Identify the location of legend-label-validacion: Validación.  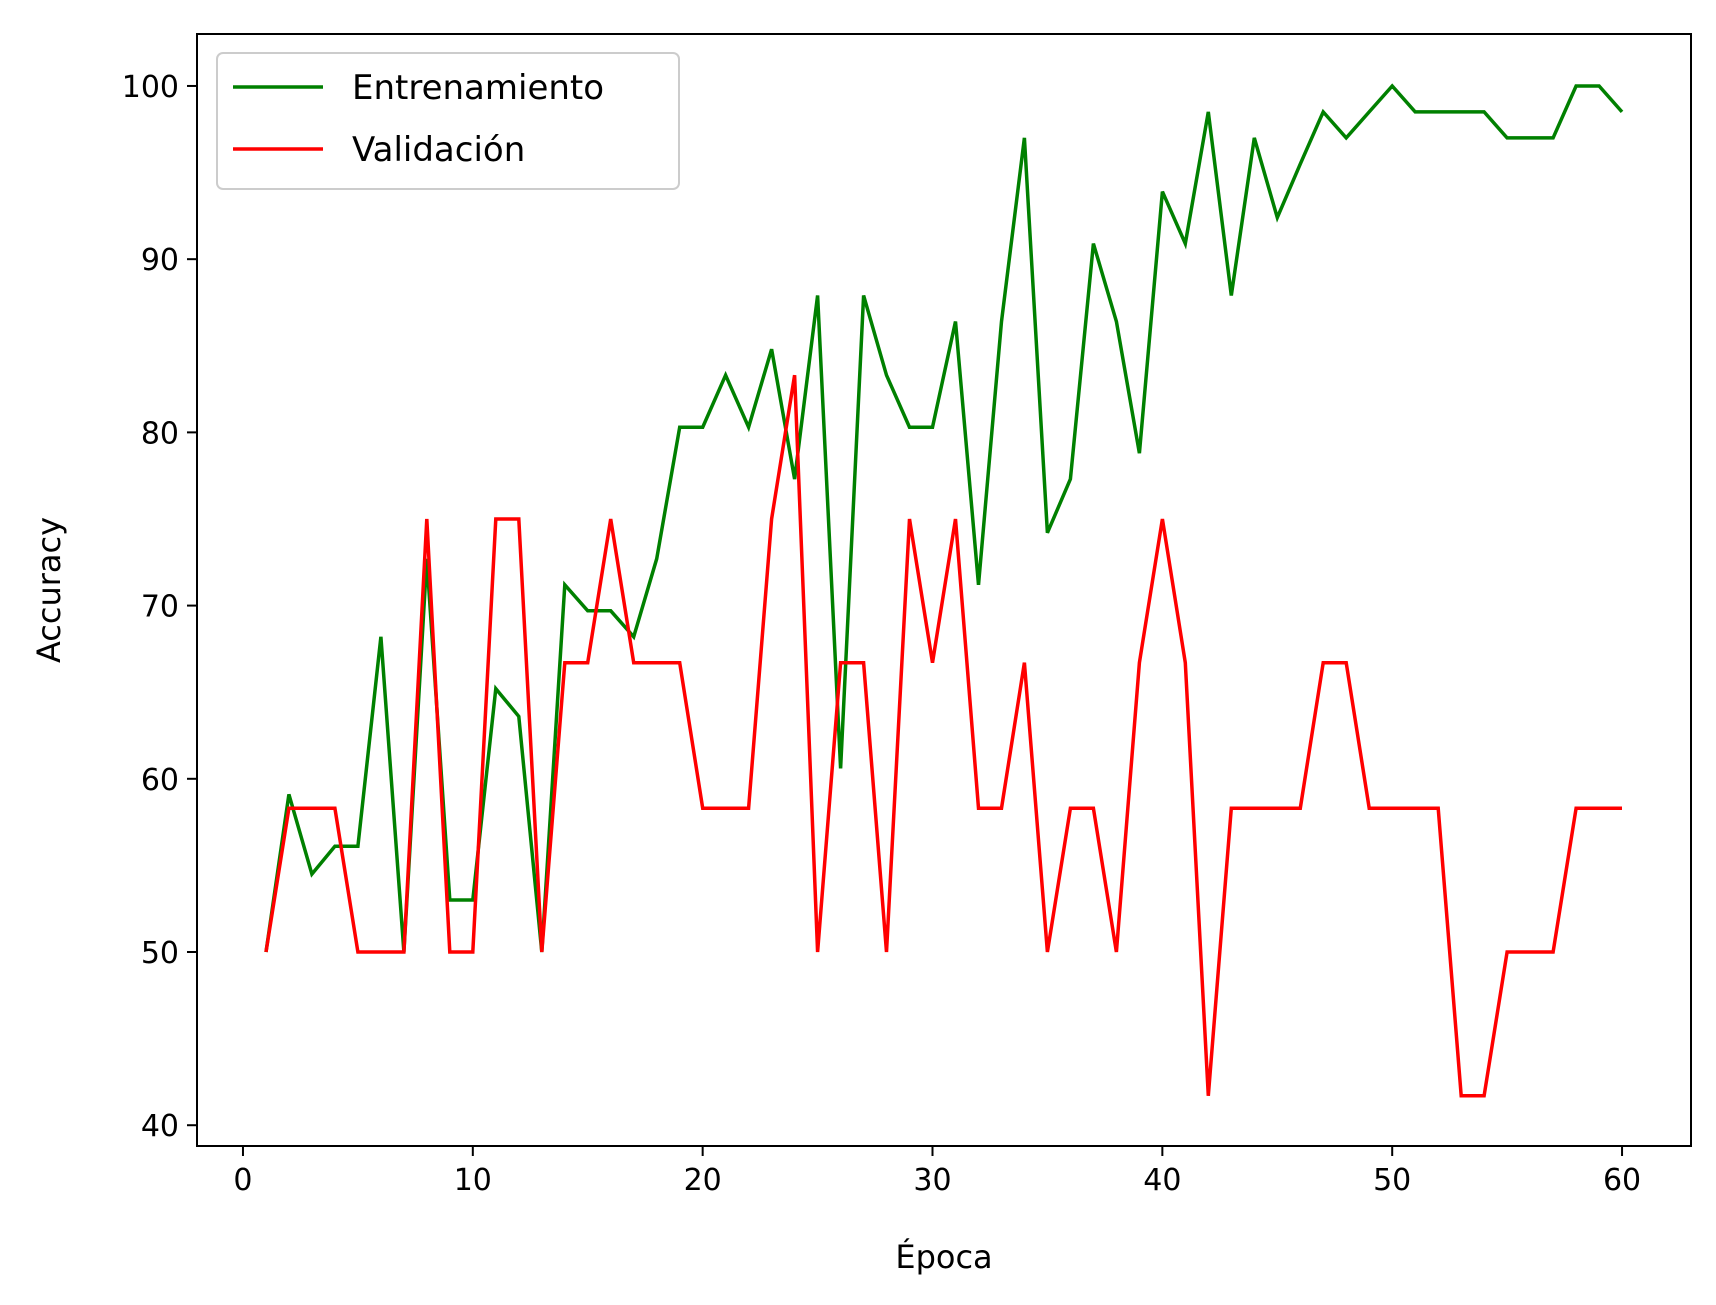
(438, 150).